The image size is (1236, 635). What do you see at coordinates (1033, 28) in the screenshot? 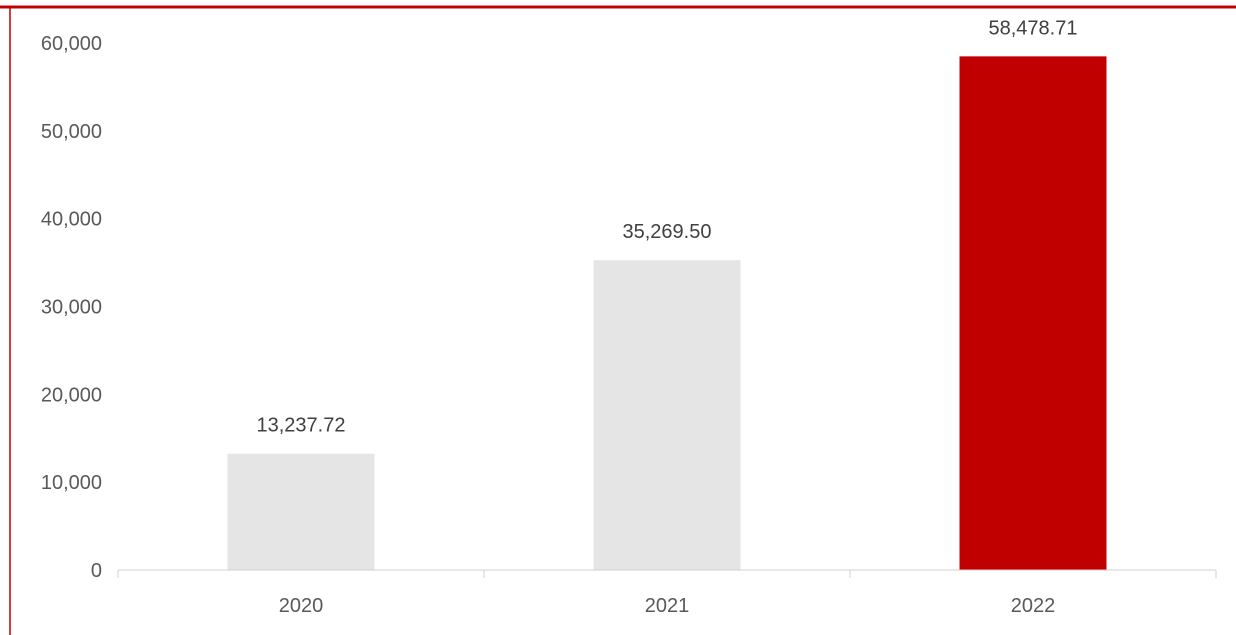
I see `data-label-2022: 58,478.71` at bounding box center [1033, 28].